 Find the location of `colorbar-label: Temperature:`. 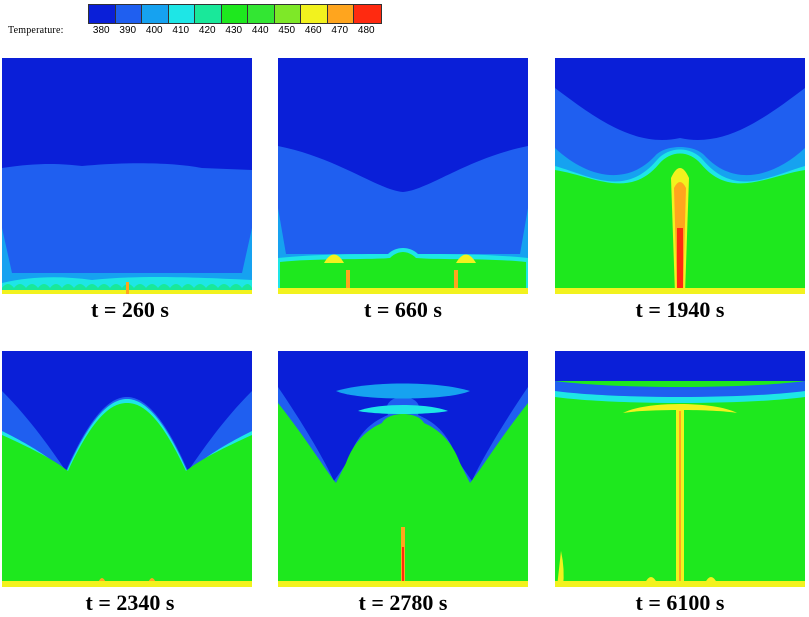

colorbar-label: Temperature: is located at coordinates (36, 30).